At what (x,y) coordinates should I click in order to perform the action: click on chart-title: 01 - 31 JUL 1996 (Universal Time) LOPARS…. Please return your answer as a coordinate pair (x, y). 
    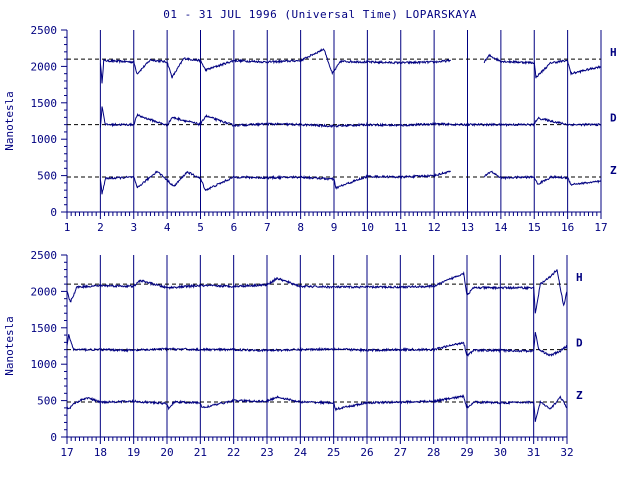
    Looking at the image, I should click on (320, 14).